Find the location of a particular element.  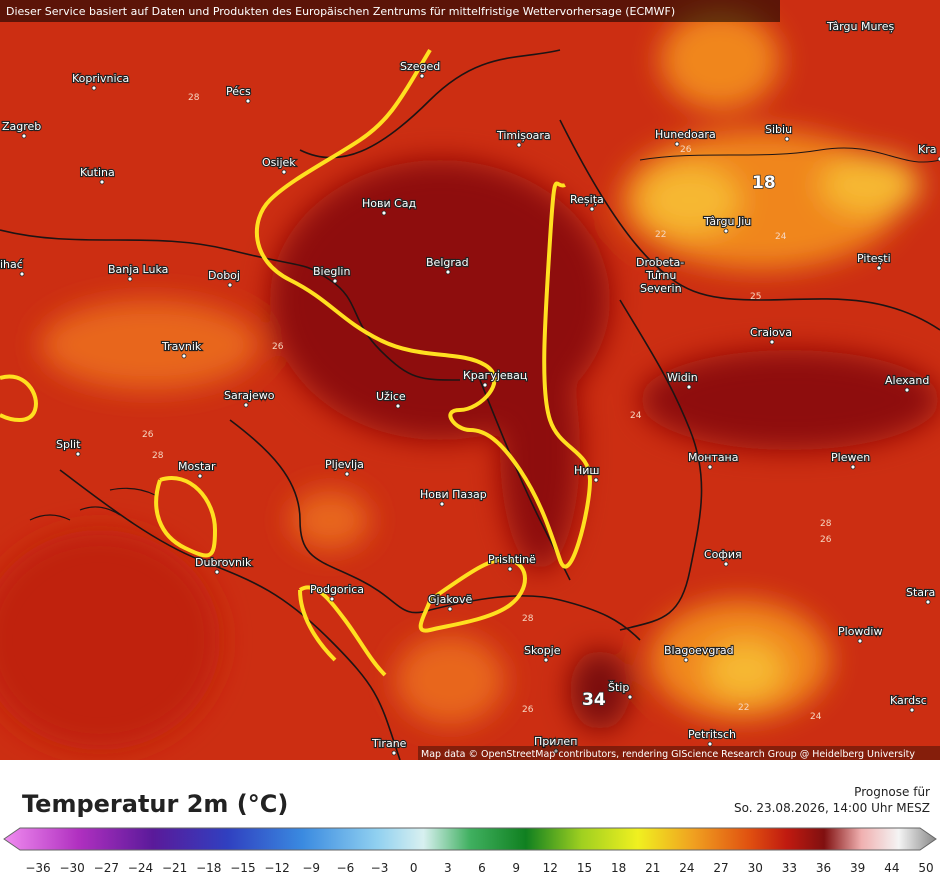

city-label: Нови Пазар is located at coordinates (453, 494).